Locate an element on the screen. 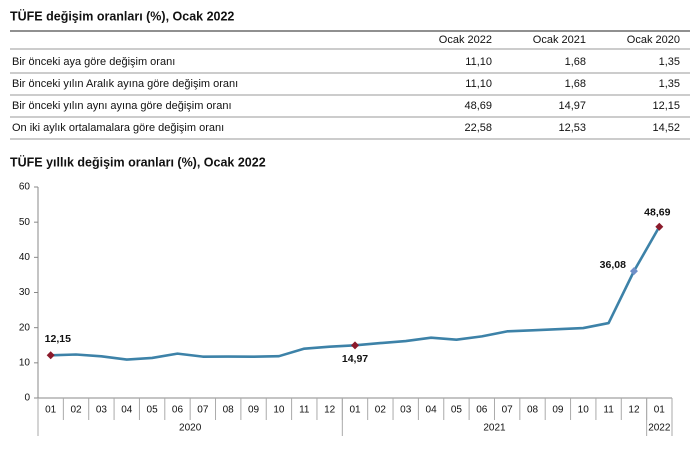 The image size is (700, 458). table-title: TÜFE değişim oranları (%), Ocak 2022 is located at coordinates (122, 15).